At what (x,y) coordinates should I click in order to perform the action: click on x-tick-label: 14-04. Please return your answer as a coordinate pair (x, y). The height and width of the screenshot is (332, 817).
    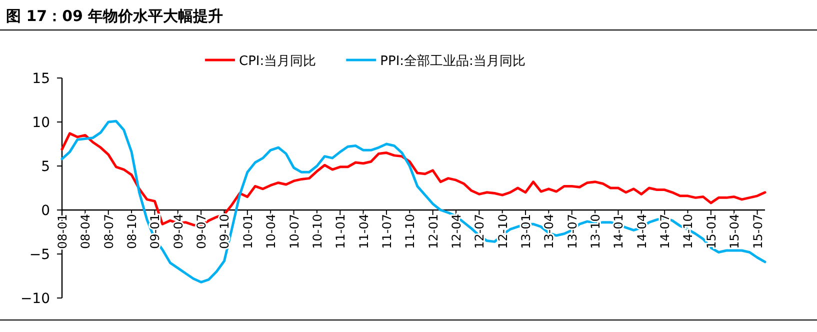
    Looking at the image, I should click on (641, 231).